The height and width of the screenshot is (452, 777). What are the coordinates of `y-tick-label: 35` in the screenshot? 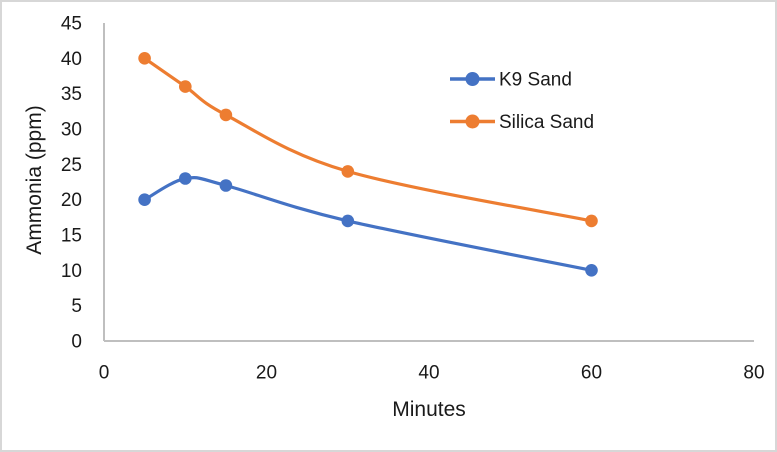 It's located at (71, 94).